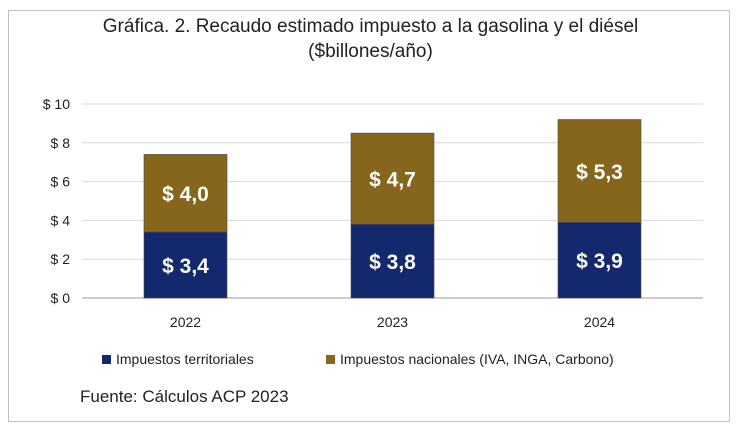 This screenshot has width=741, height=434. What do you see at coordinates (184, 396) in the screenshot?
I see `chart-source: Fuente: Cálculos ACP 2023` at bounding box center [184, 396].